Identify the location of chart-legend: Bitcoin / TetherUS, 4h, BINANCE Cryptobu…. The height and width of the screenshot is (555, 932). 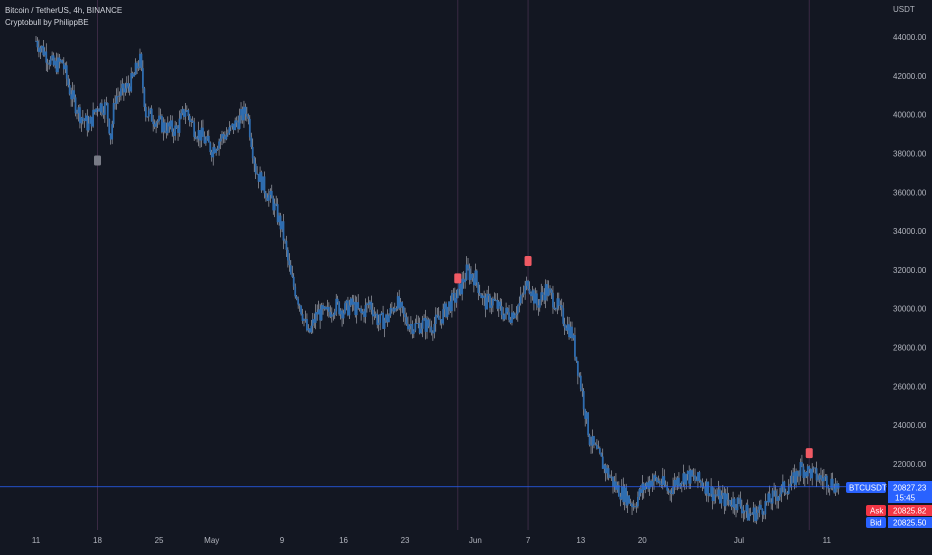
(63, 17).